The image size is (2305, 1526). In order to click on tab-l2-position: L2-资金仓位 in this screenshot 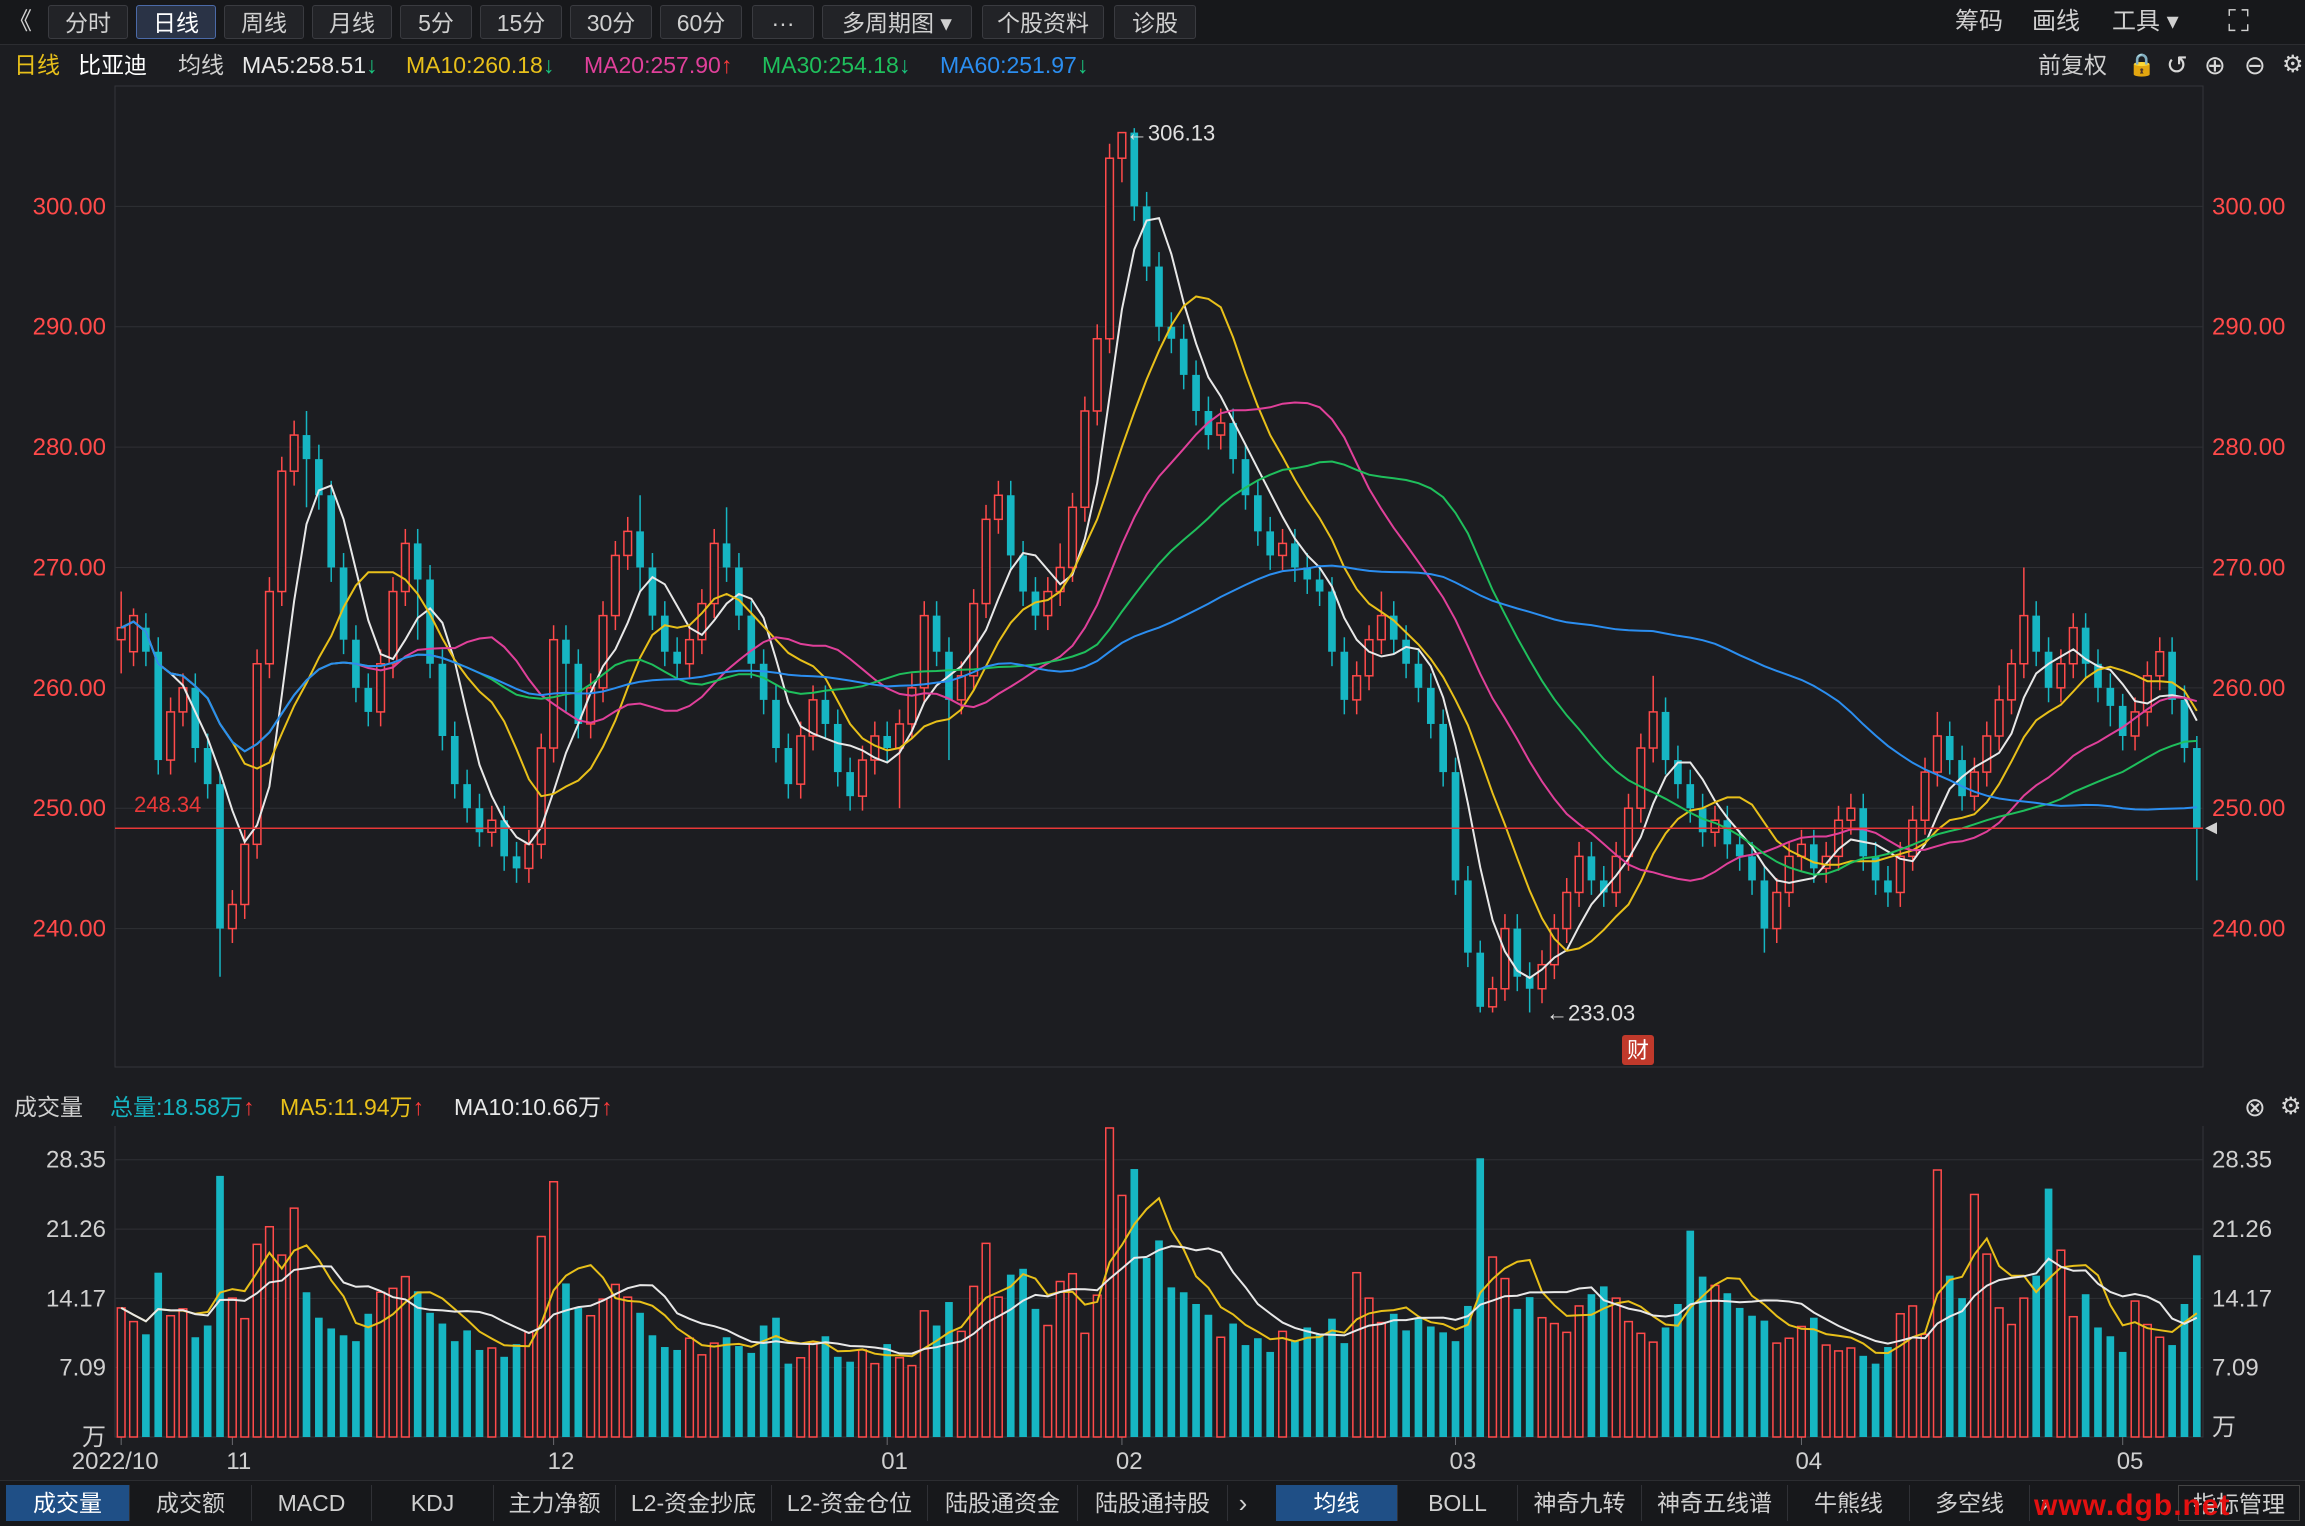, I will do `click(850, 1503)`.